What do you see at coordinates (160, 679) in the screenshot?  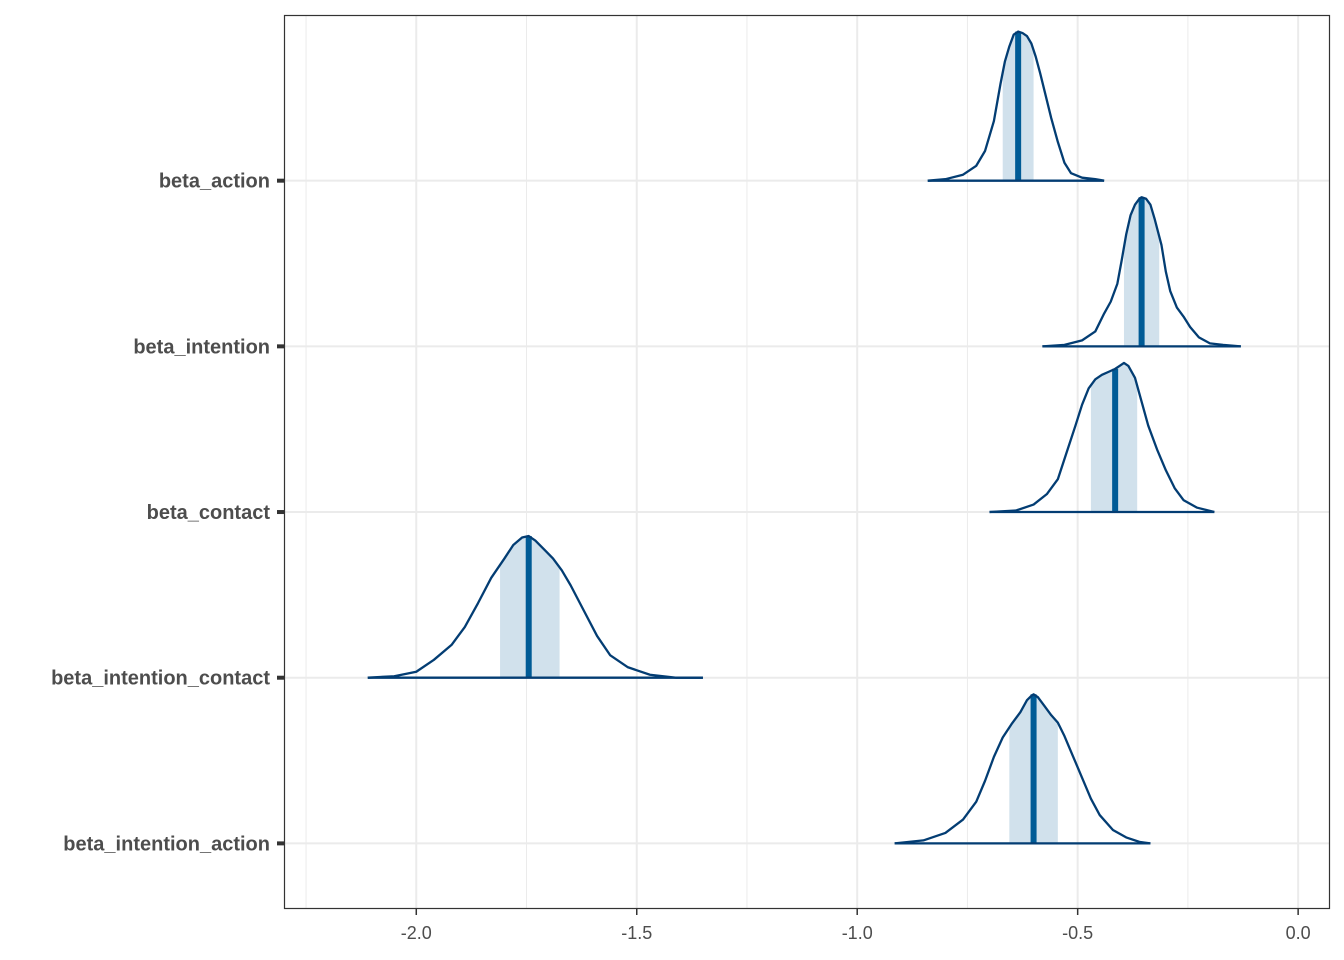 I see `y-tick-label: beta_intention_contact` at bounding box center [160, 679].